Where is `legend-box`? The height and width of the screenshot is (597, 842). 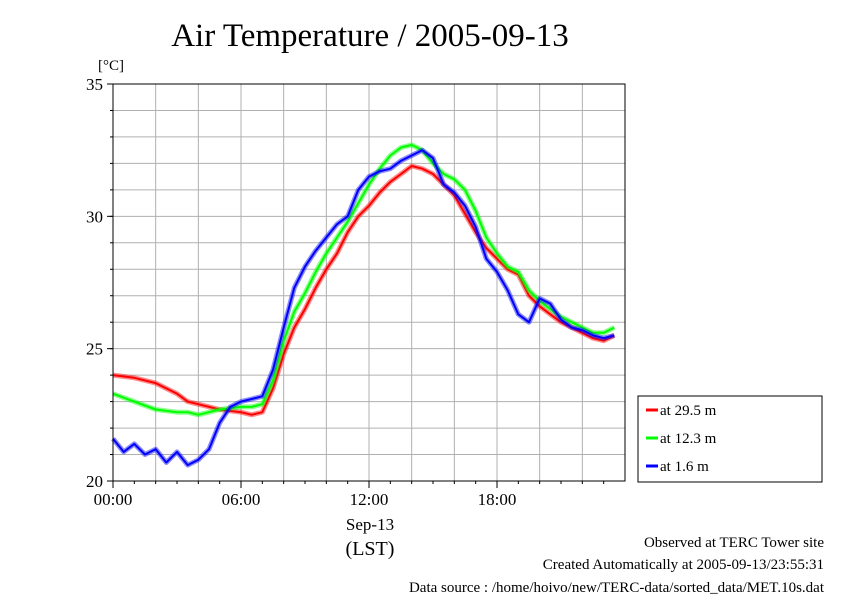
legend-box is located at coordinates (730, 439).